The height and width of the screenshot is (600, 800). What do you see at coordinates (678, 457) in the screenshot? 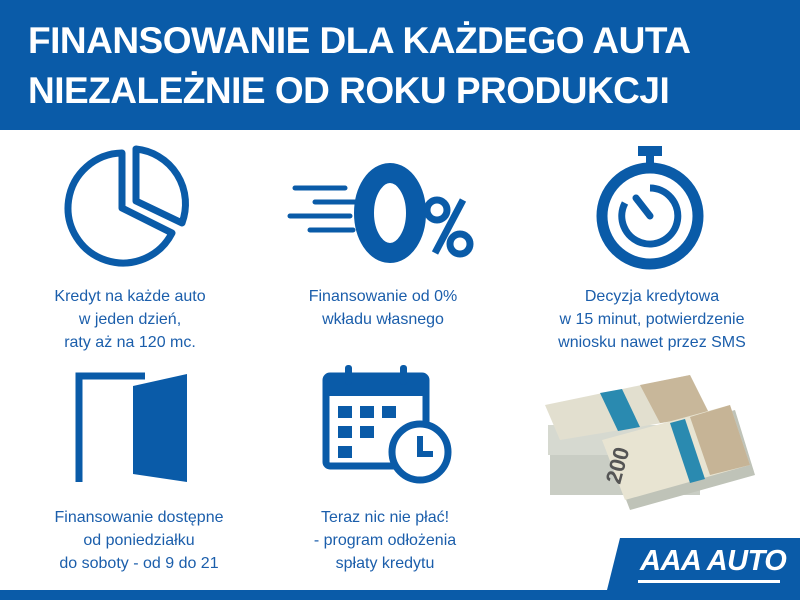
I see `front-stack: 200` at bounding box center [678, 457].